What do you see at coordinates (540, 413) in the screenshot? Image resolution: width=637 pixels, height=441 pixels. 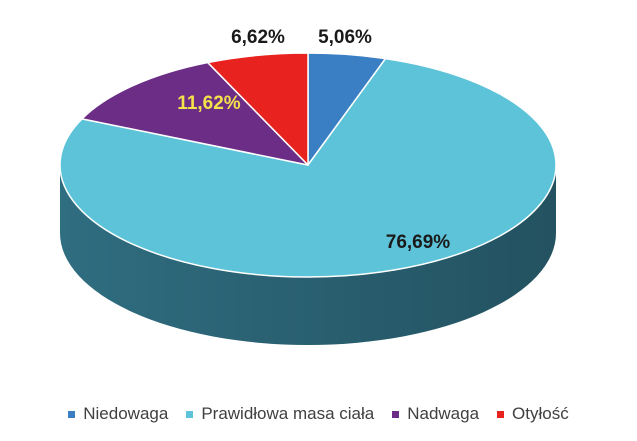 I see `legend-label-otylosc: Otyłość` at bounding box center [540, 413].